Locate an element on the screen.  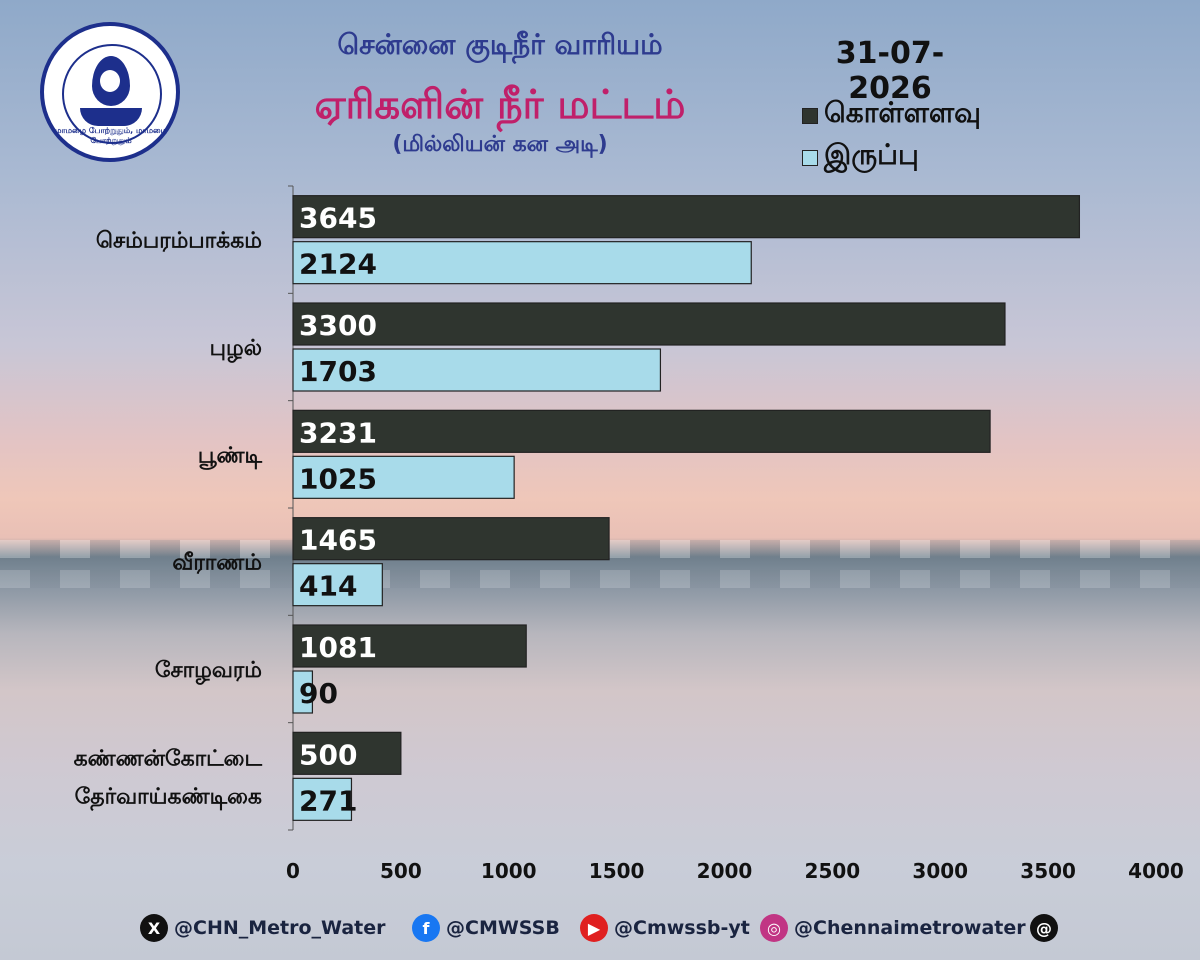
data-label-capacity: 3645 is located at coordinates (338, 218).